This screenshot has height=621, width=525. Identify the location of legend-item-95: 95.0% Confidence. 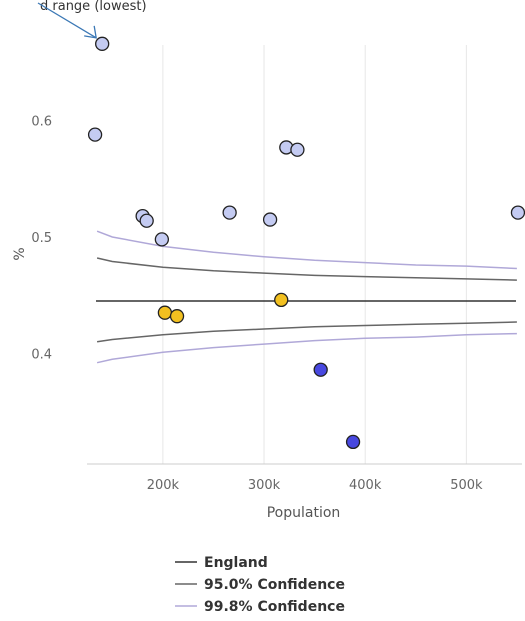
(260, 585).